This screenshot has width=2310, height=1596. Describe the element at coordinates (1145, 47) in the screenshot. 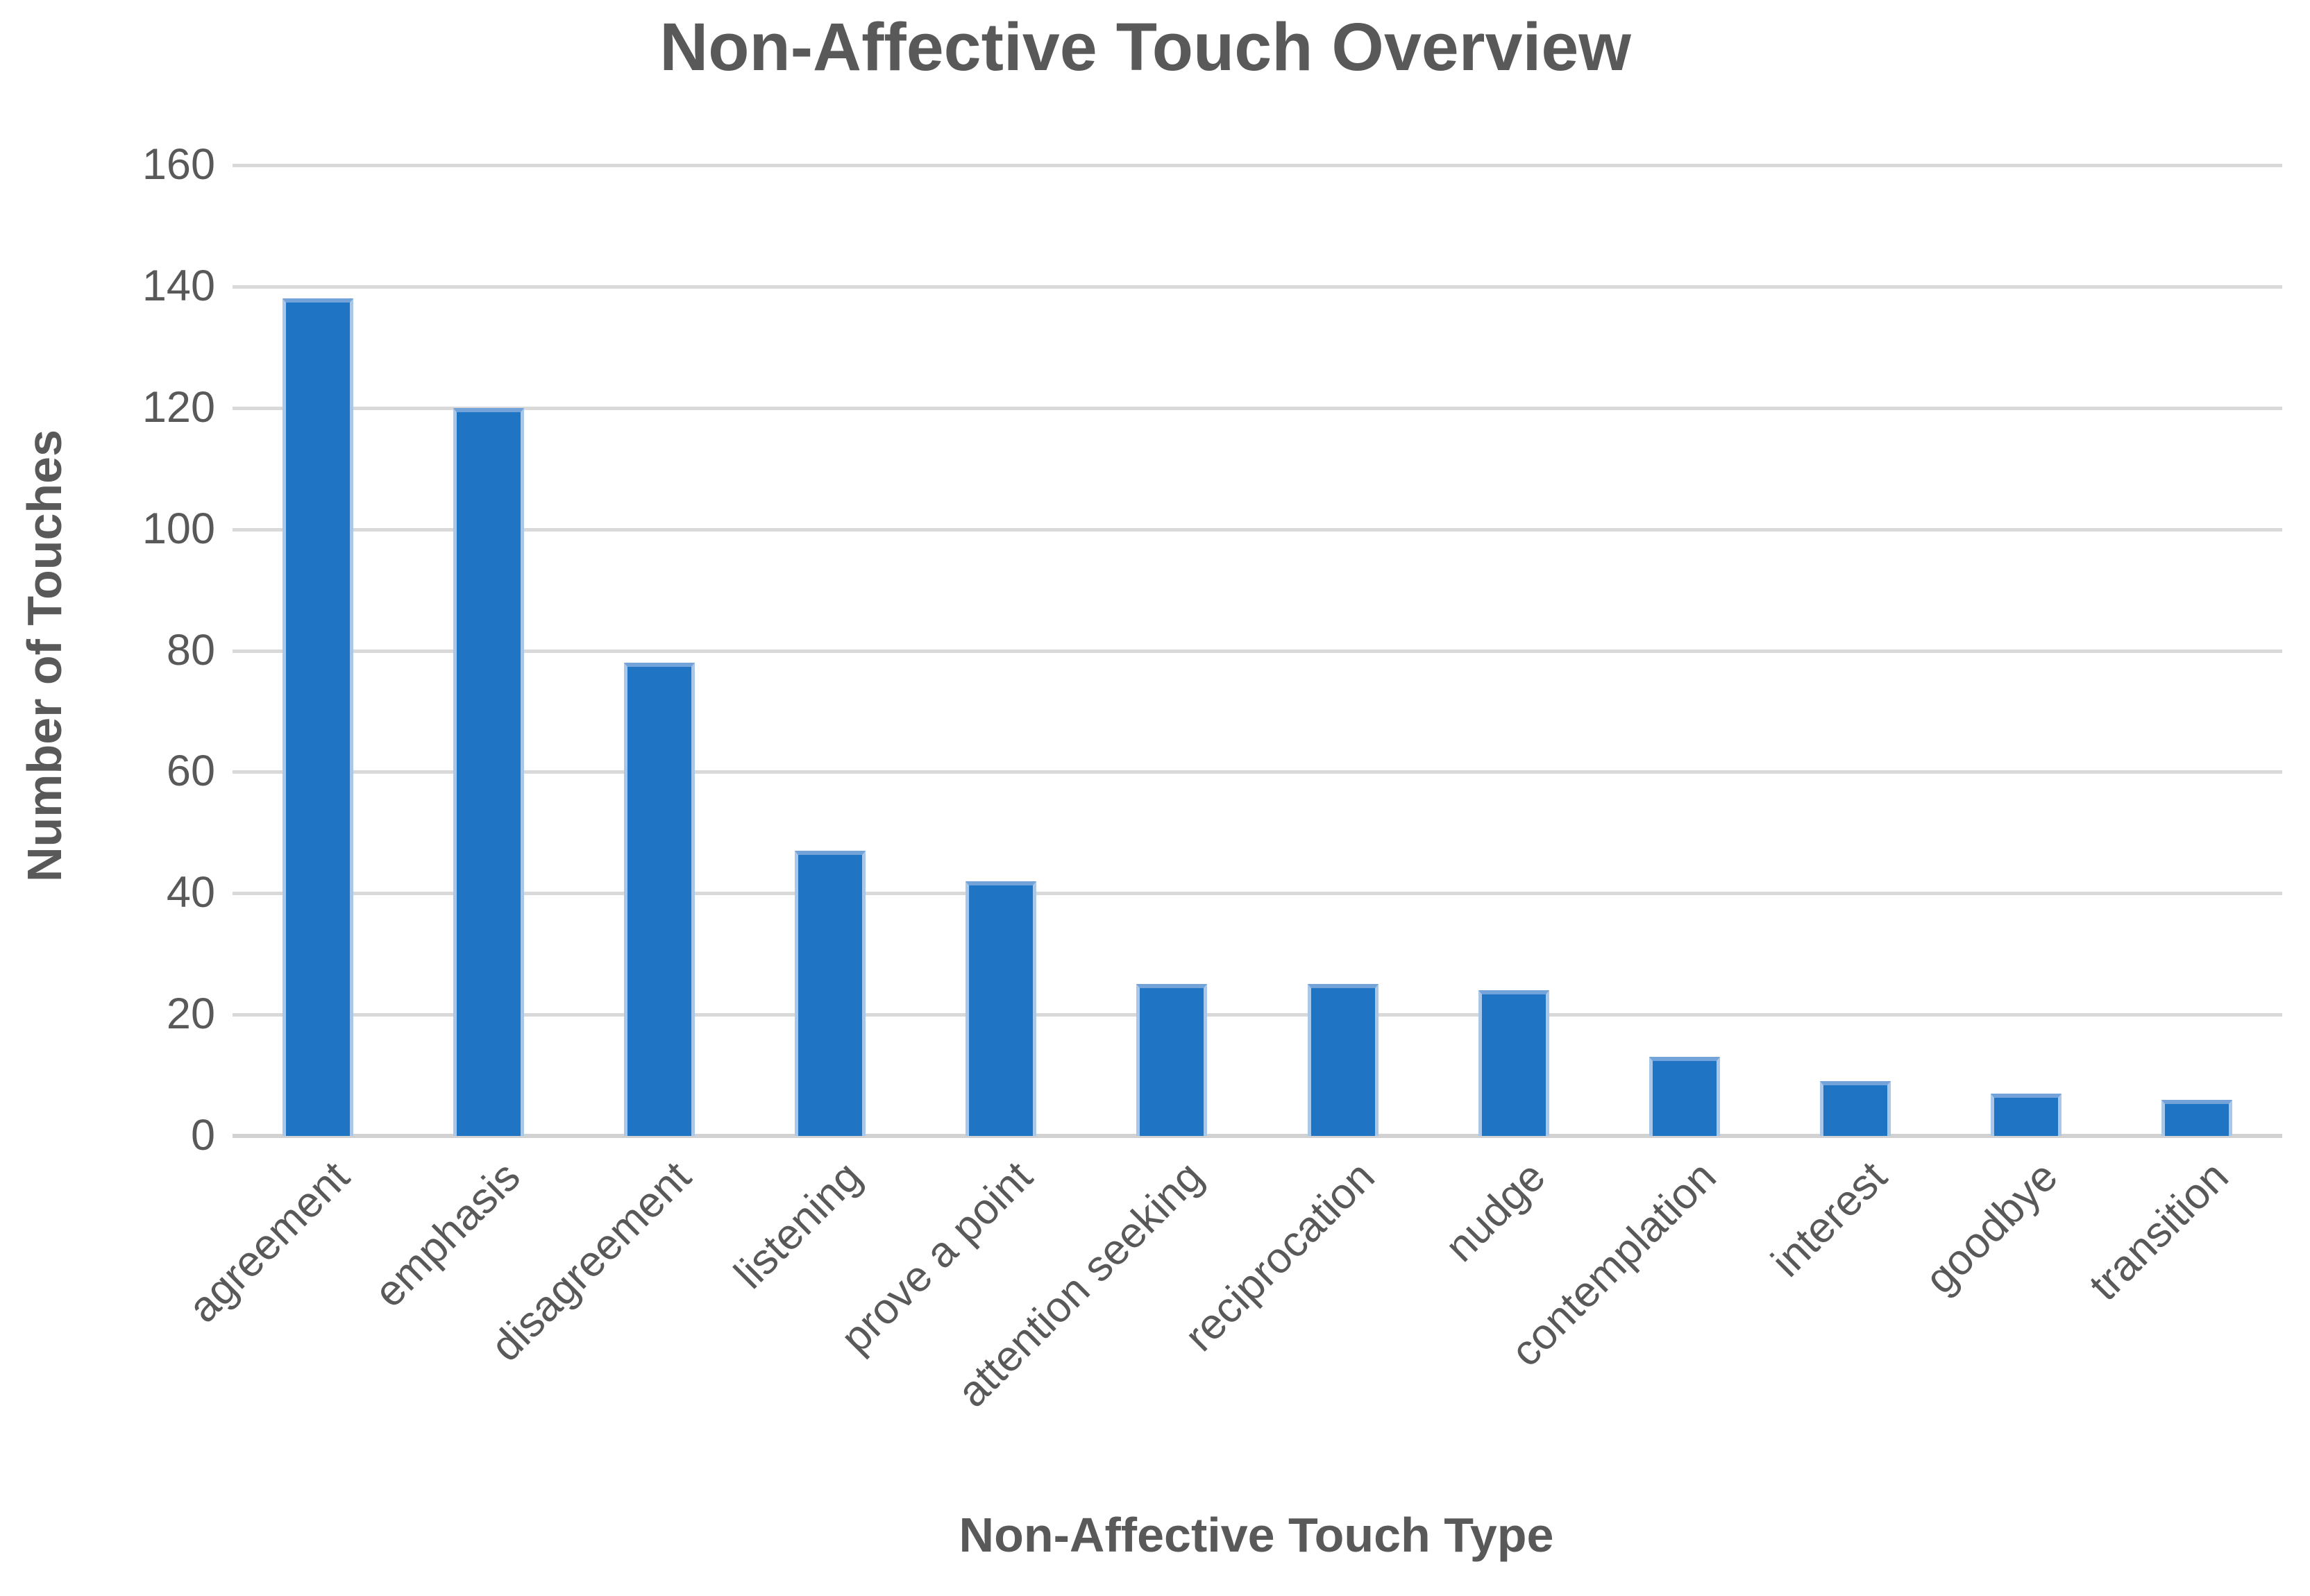

I see `chart-title: Non-Affective Touch Overview` at that location.